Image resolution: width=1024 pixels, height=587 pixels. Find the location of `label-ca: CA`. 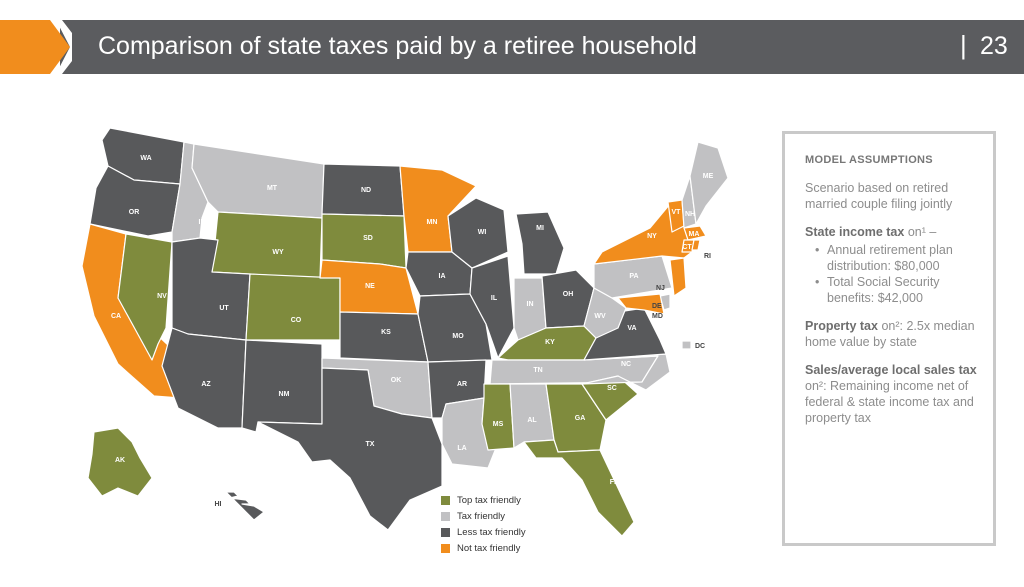

label-ca: CA is located at coordinates (116, 316).